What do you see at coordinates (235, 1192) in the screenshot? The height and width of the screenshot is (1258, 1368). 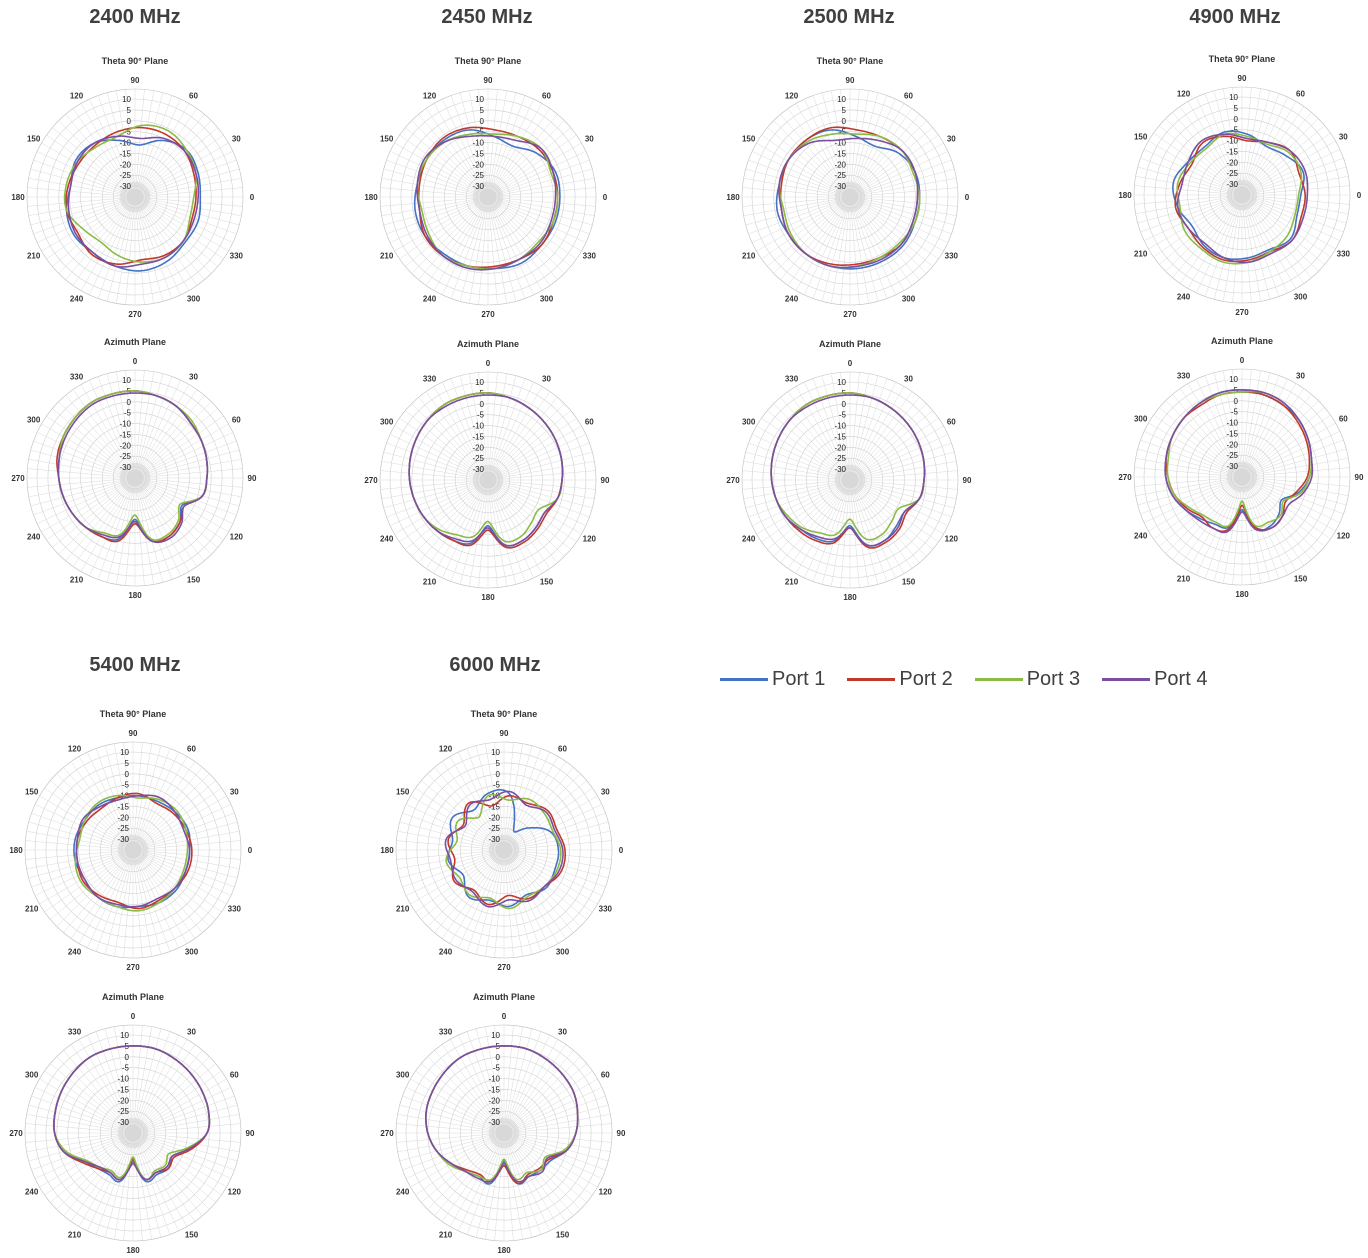 I see `polar-angle-label: 120` at bounding box center [235, 1192].